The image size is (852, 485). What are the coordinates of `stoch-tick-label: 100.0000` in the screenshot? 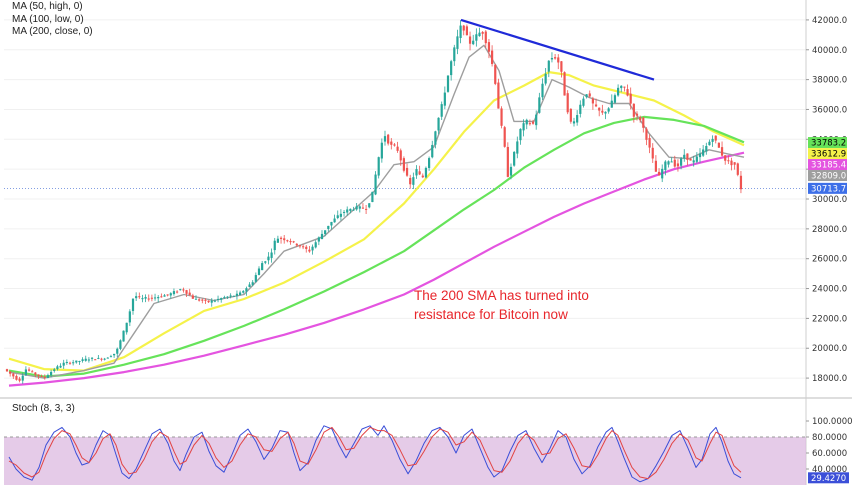 It's located at (832, 422).